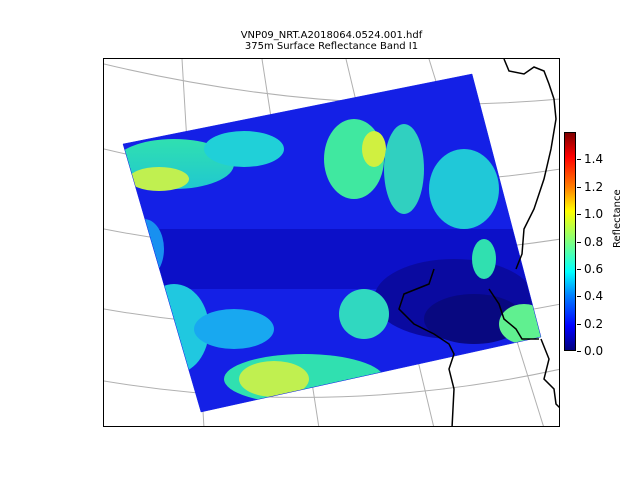 This screenshot has width=640, height=480. Describe the element at coordinates (594, 269) in the screenshot. I see `colorbar-tick-label: 0.6` at that location.